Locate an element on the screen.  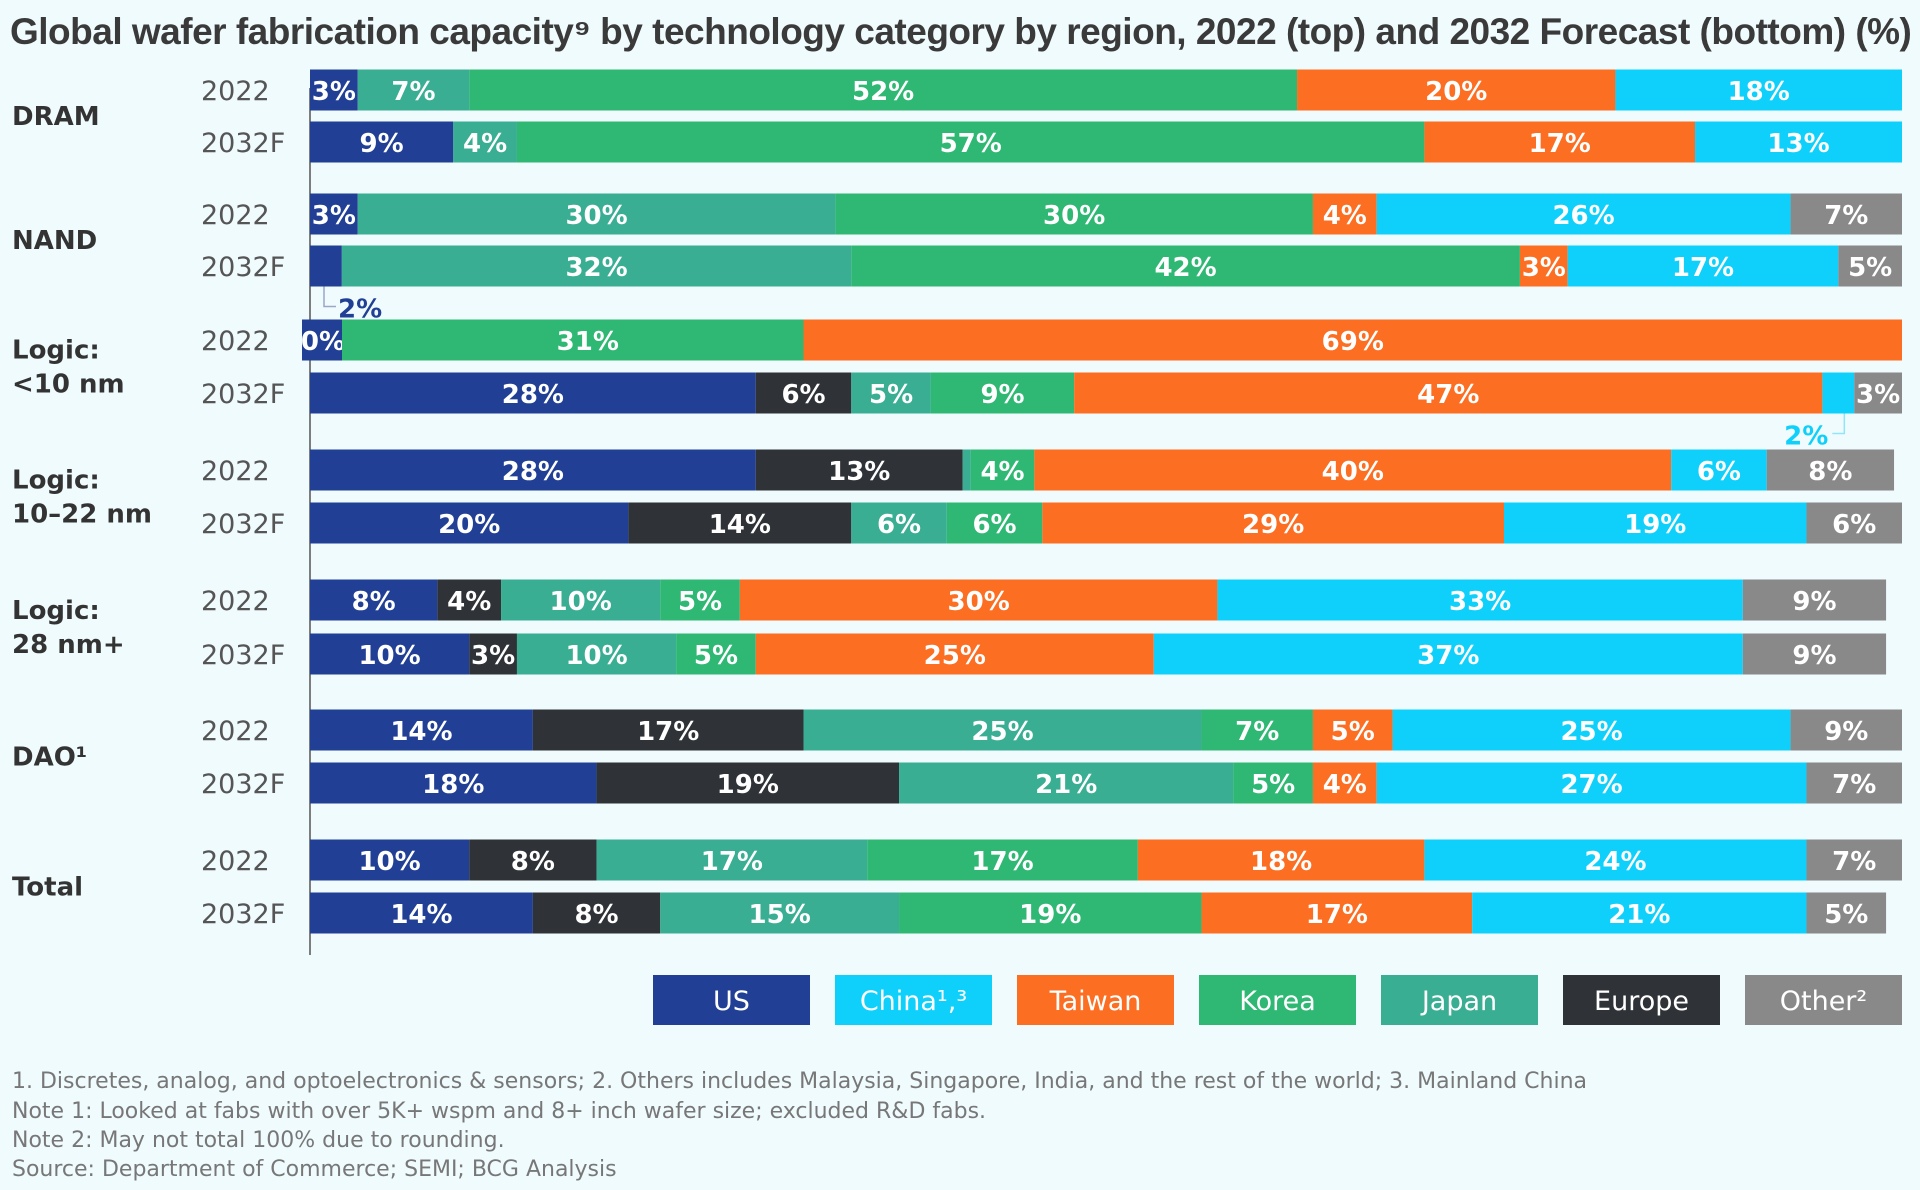
data-label: 0% is located at coordinates (323, 342).